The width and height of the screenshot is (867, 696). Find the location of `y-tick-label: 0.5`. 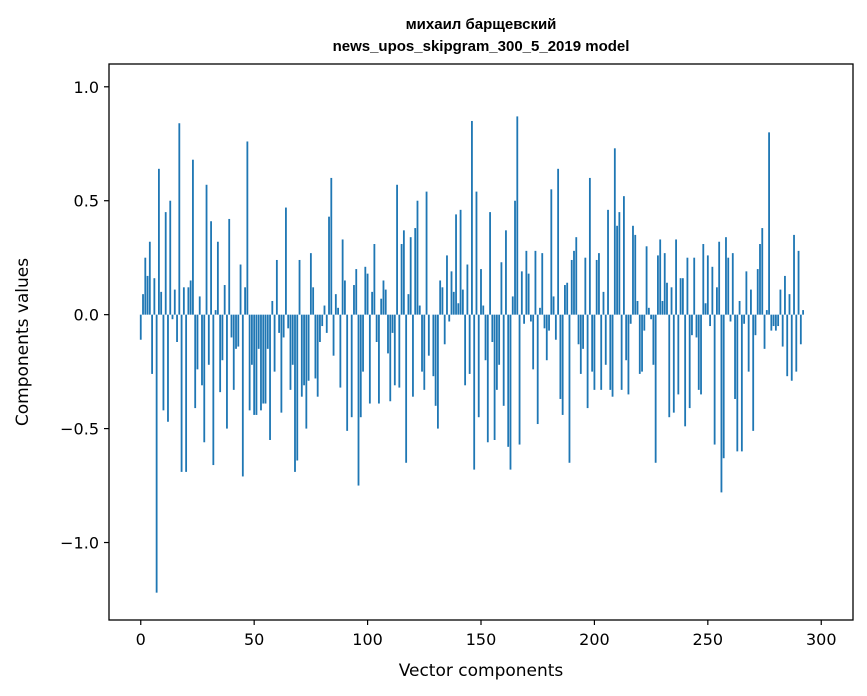

y-tick-label: 0.5 is located at coordinates (86, 201).